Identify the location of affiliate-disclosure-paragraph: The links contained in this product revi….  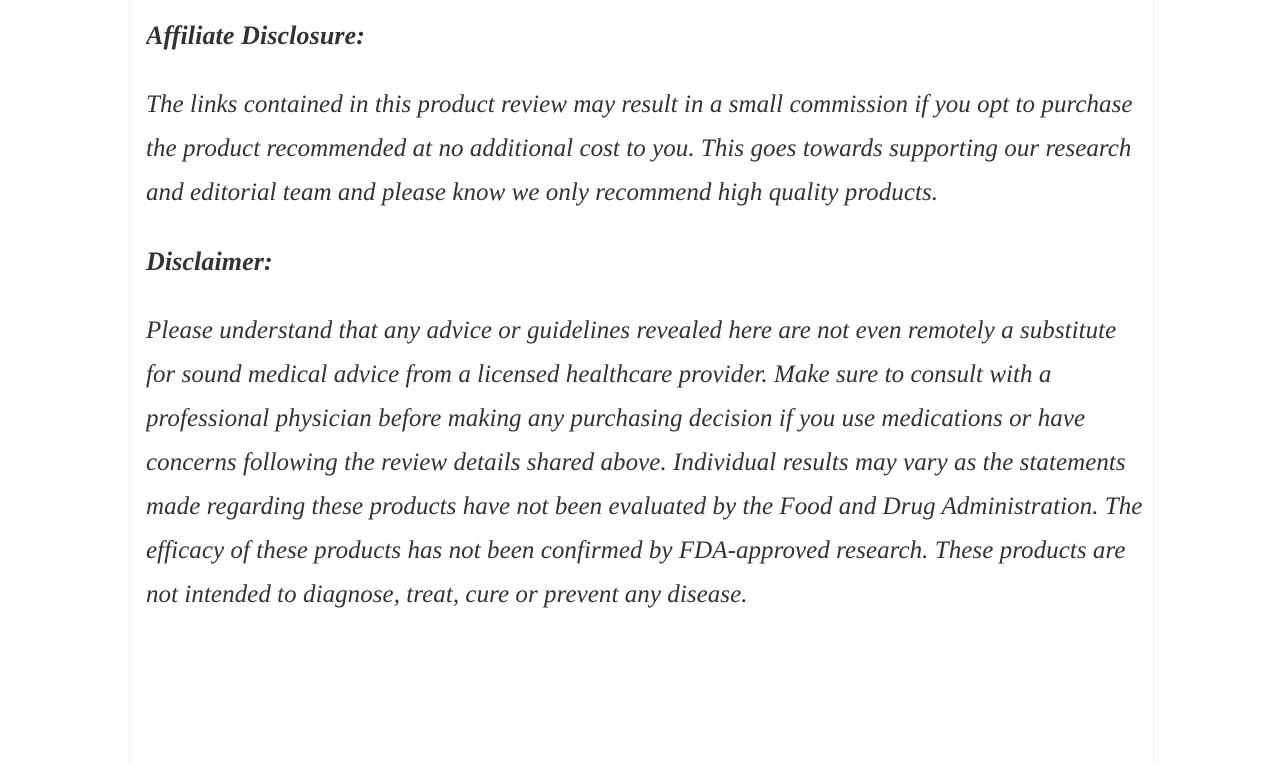
(639, 148).